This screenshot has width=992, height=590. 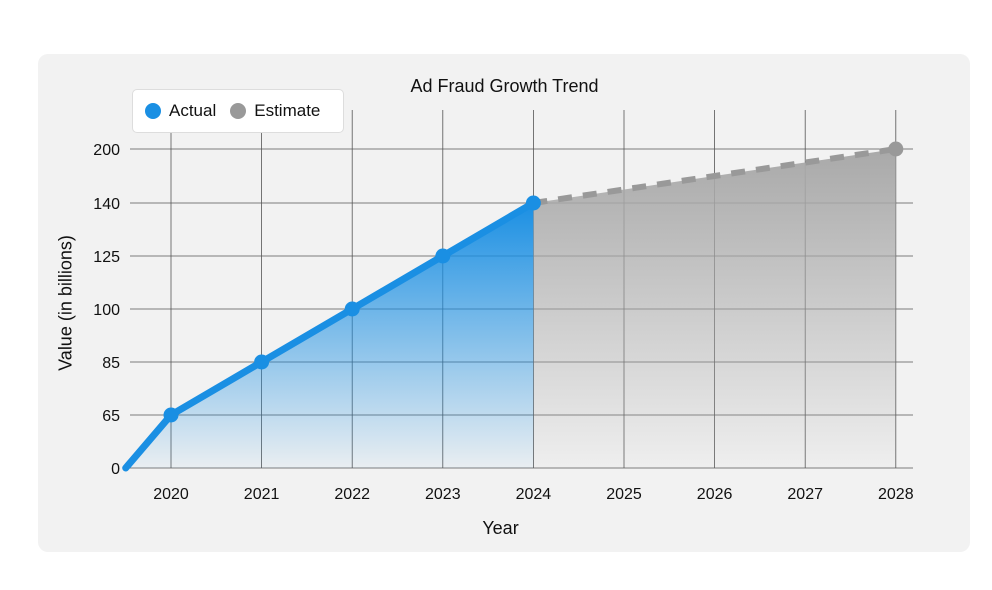 What do you see at coordinates (352, 309) in the screenshot?
I see `point-actual-2022` at bounding box center [352, 309].